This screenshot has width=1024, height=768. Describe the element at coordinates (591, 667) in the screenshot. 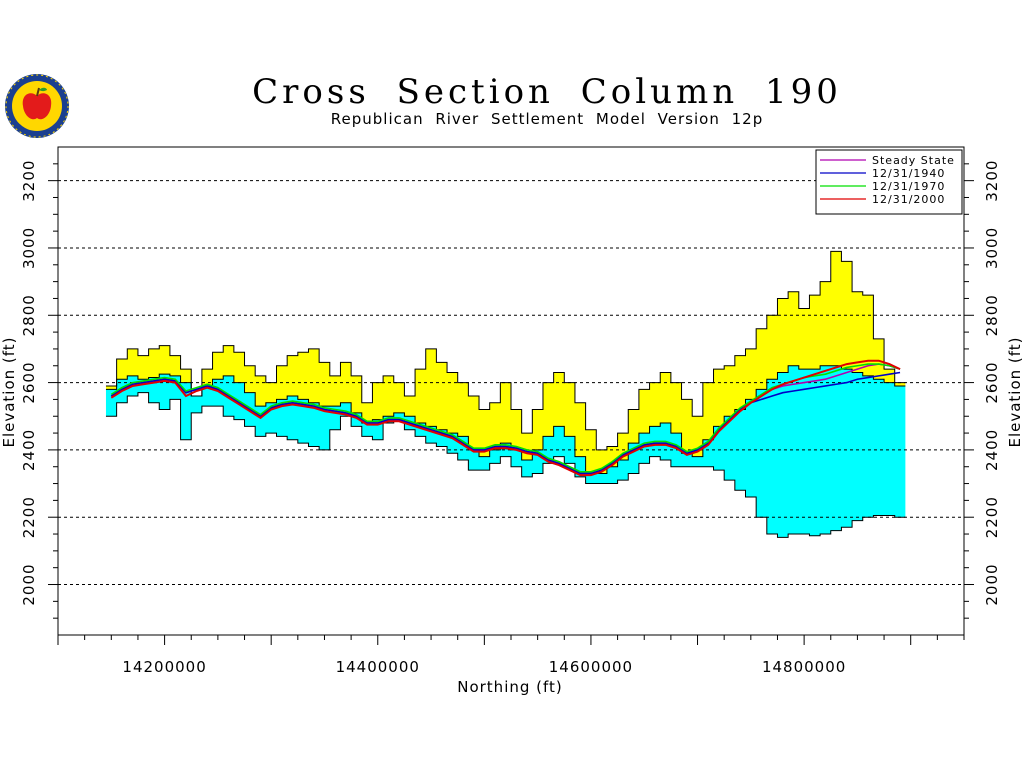

I see `x-tick-label: 14600000` at that location.